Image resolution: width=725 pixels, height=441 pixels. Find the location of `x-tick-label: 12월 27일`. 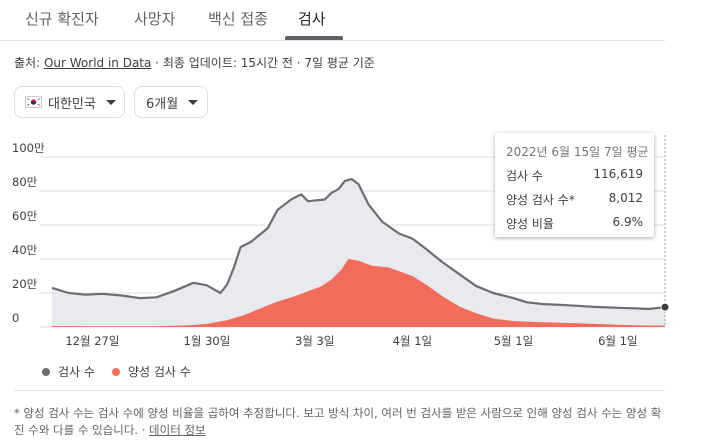

x-tick-label: 12월 27일 is located at coordinates (92, 341).